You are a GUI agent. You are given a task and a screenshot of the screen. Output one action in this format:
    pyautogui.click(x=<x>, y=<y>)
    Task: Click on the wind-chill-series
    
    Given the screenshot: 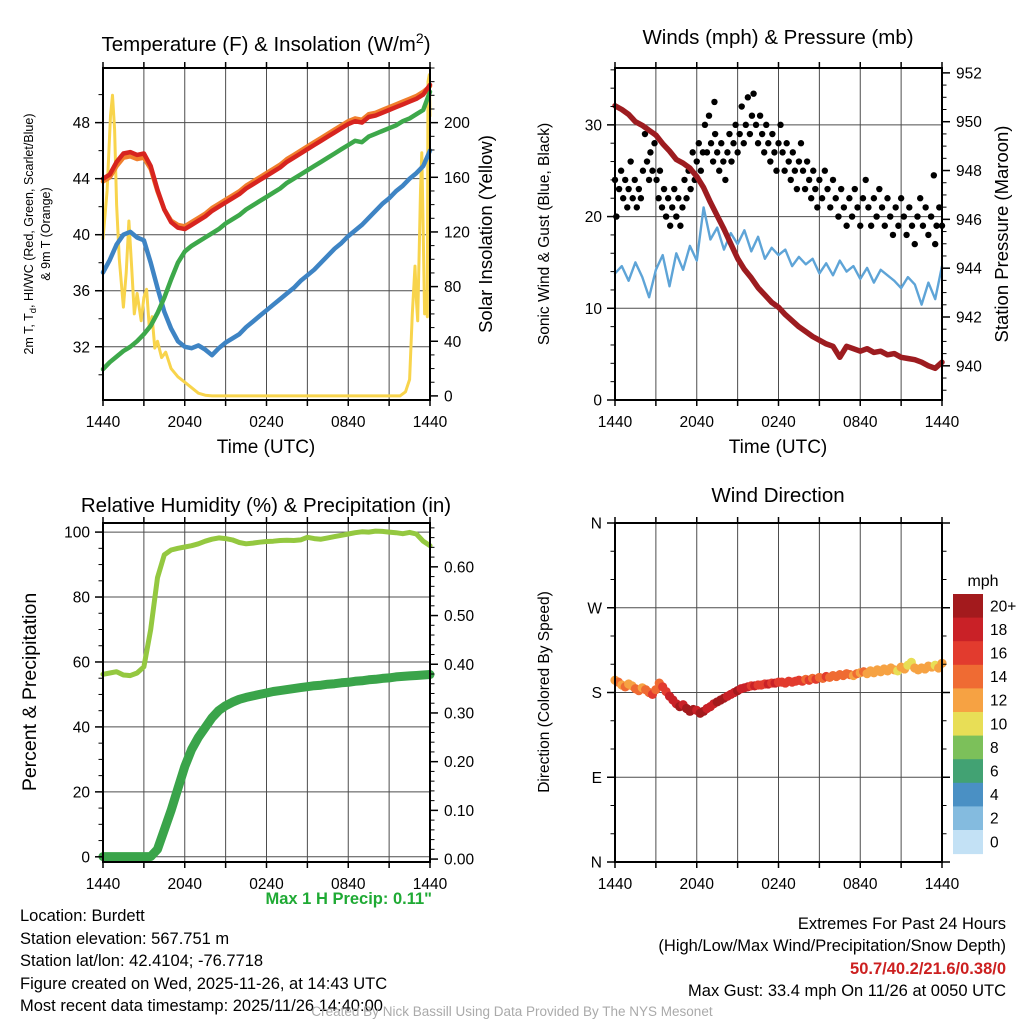 What is the action you would take?
    pyautogui.click(x=266, y=253)
    